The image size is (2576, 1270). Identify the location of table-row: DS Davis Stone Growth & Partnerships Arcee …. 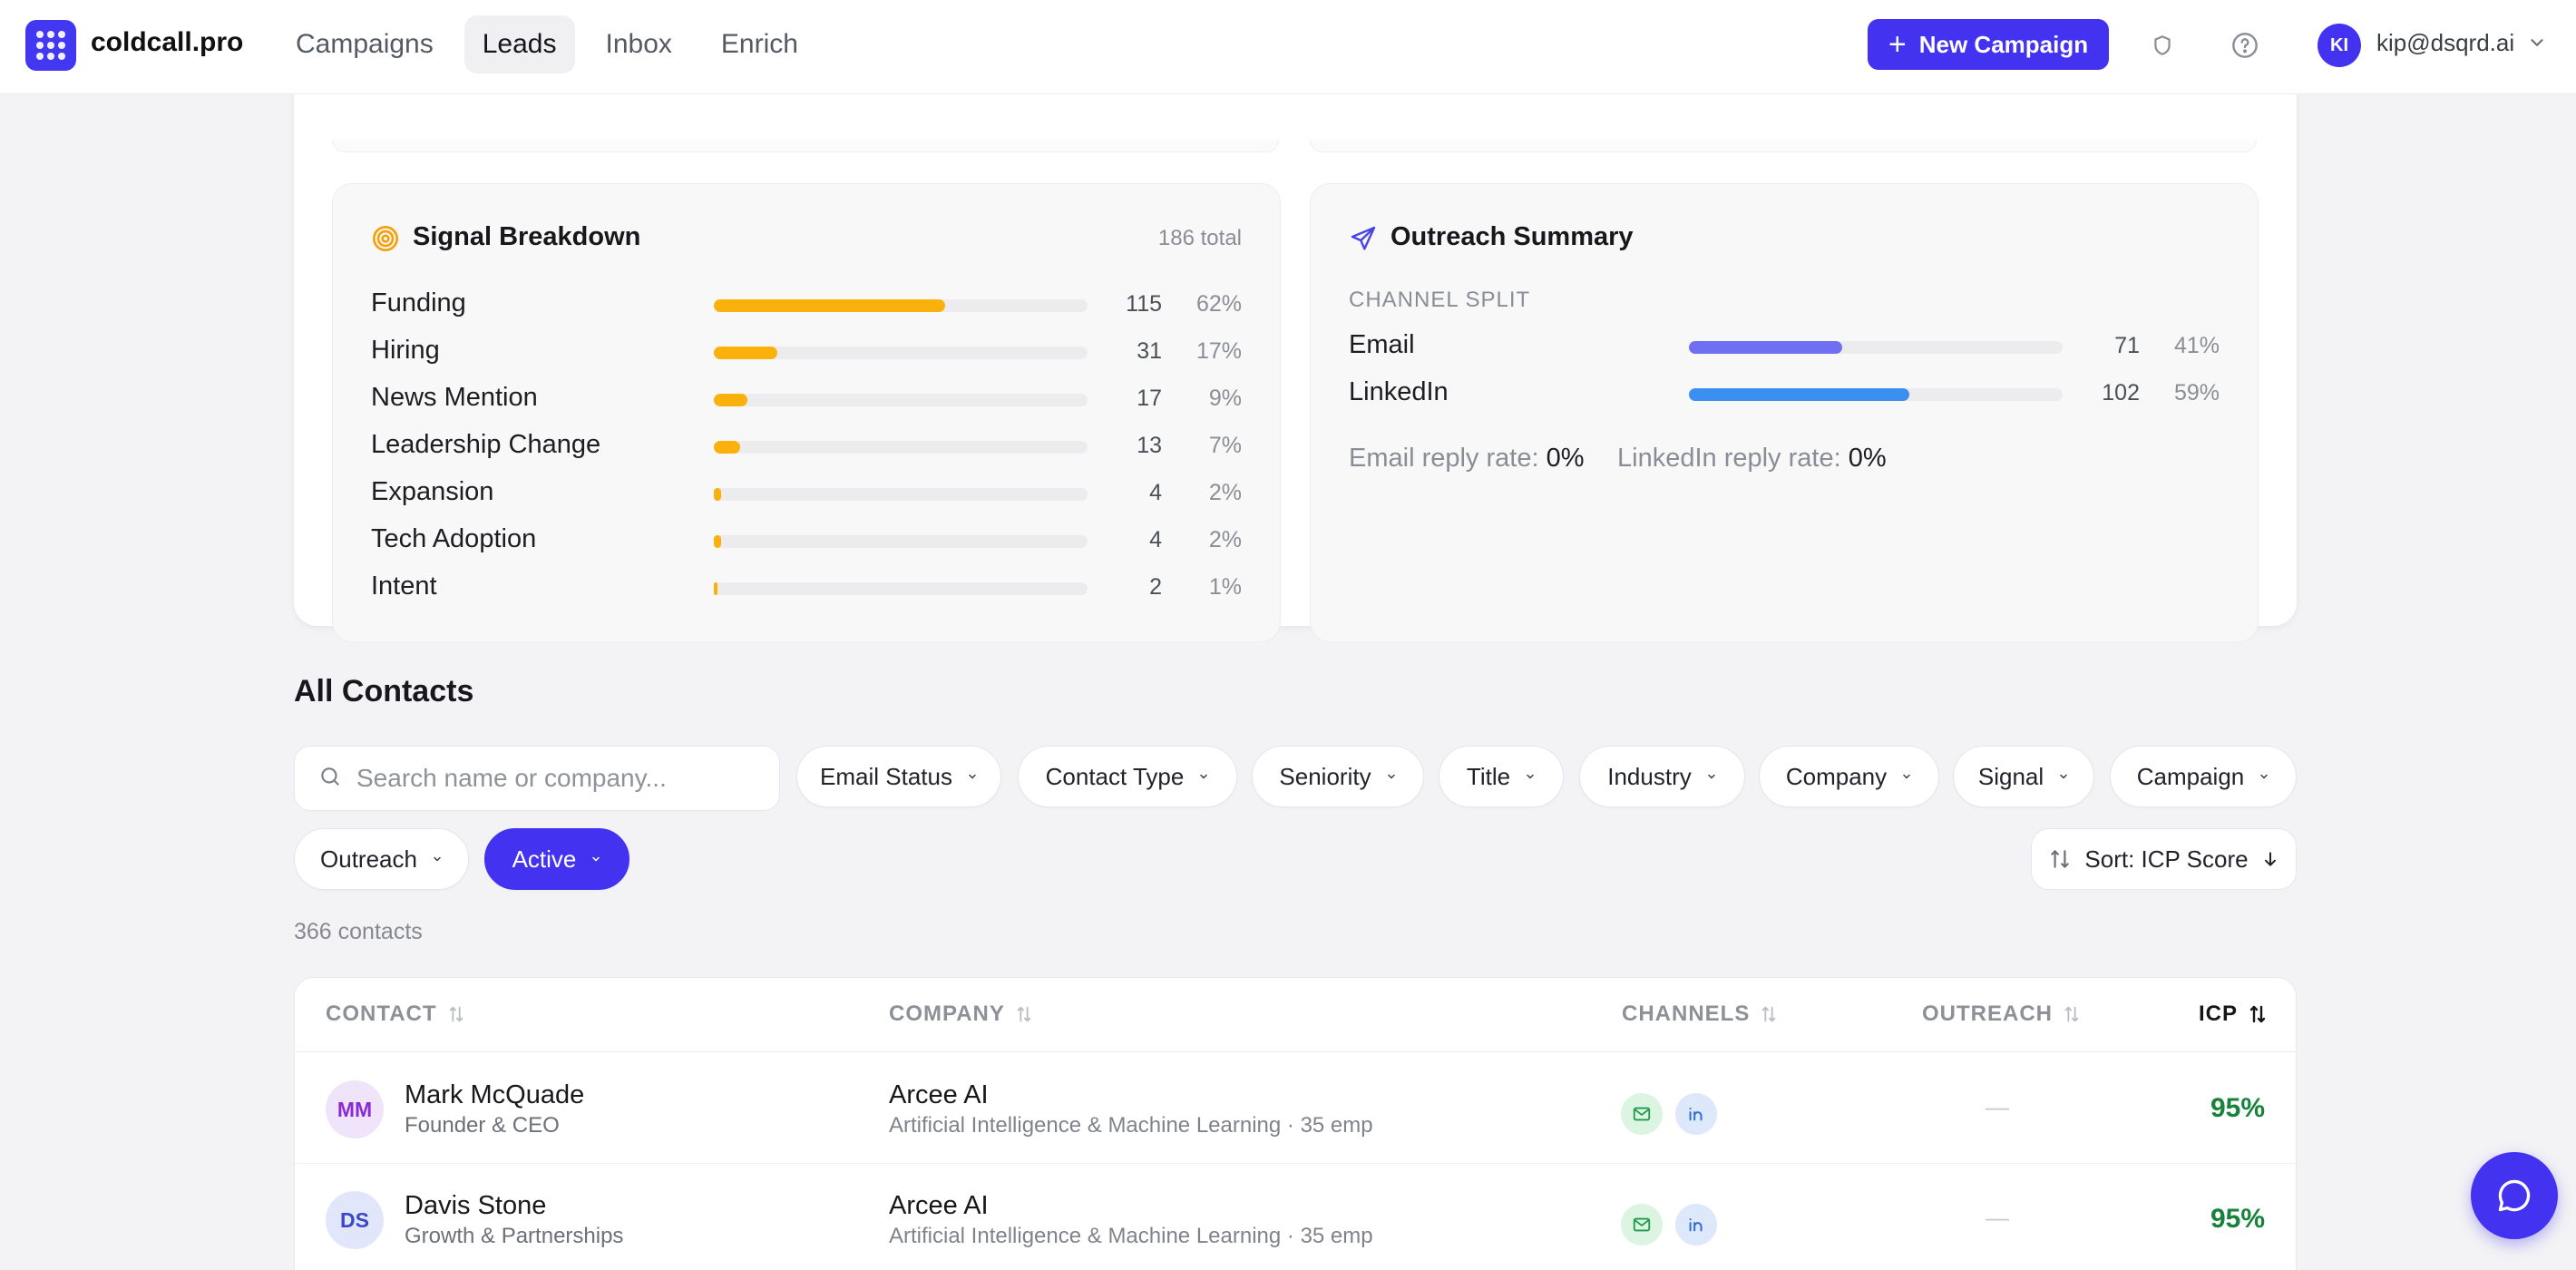
(1295, 1217).